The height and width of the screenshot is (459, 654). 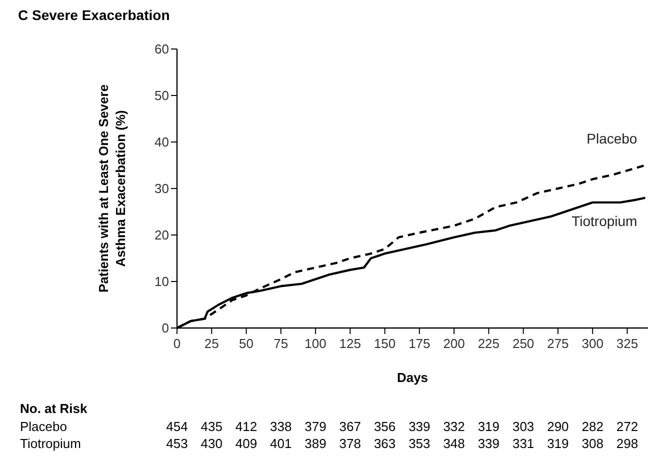 What do you see at coordinates (605, 220) in the screenshot?
I see `series-label: Tiotropium` at bounding box center [605, 220].